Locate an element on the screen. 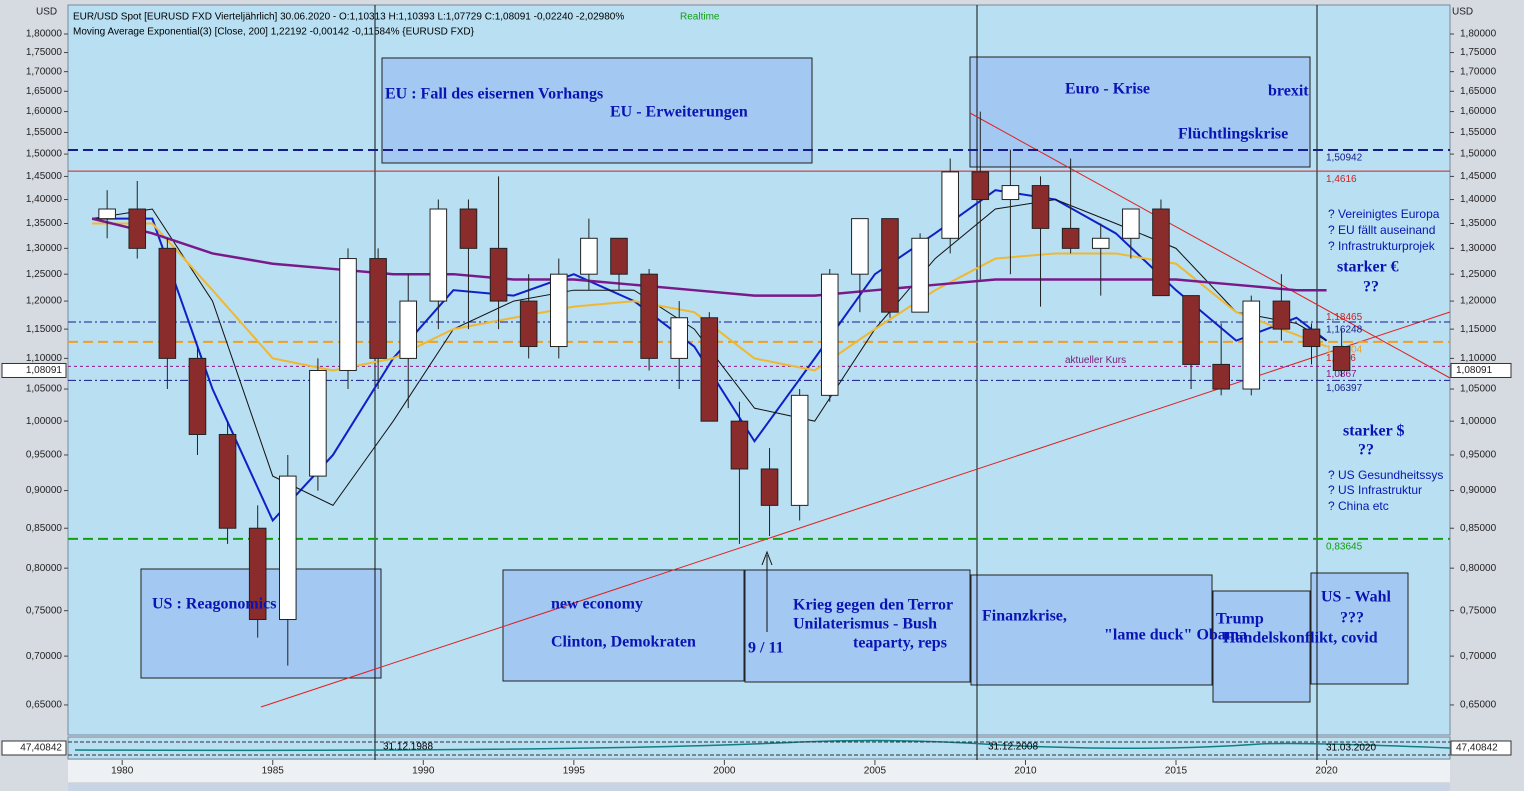 The height and width of the screenshot is (791, 1524). y-tick-label: 1,60000 is located at coordinates (1478, 111).